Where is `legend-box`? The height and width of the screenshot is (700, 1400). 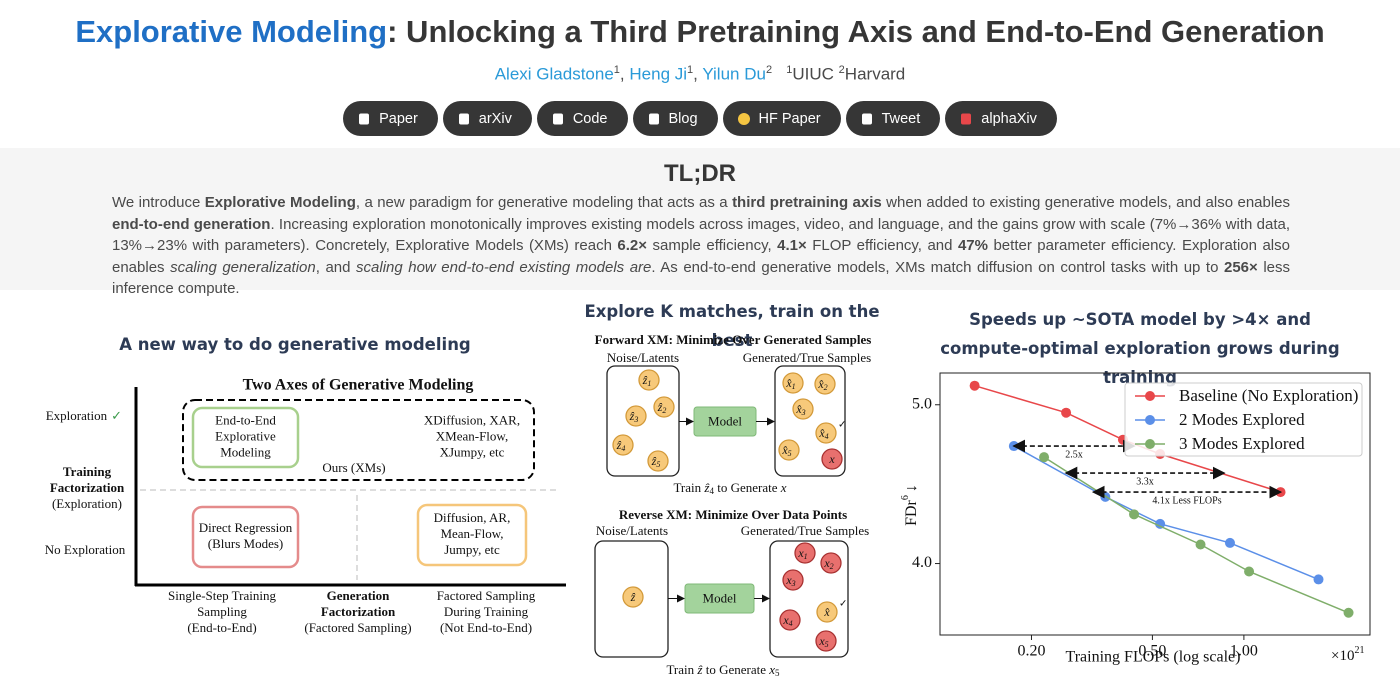
legend-box is located at coordinates (1243, 419).